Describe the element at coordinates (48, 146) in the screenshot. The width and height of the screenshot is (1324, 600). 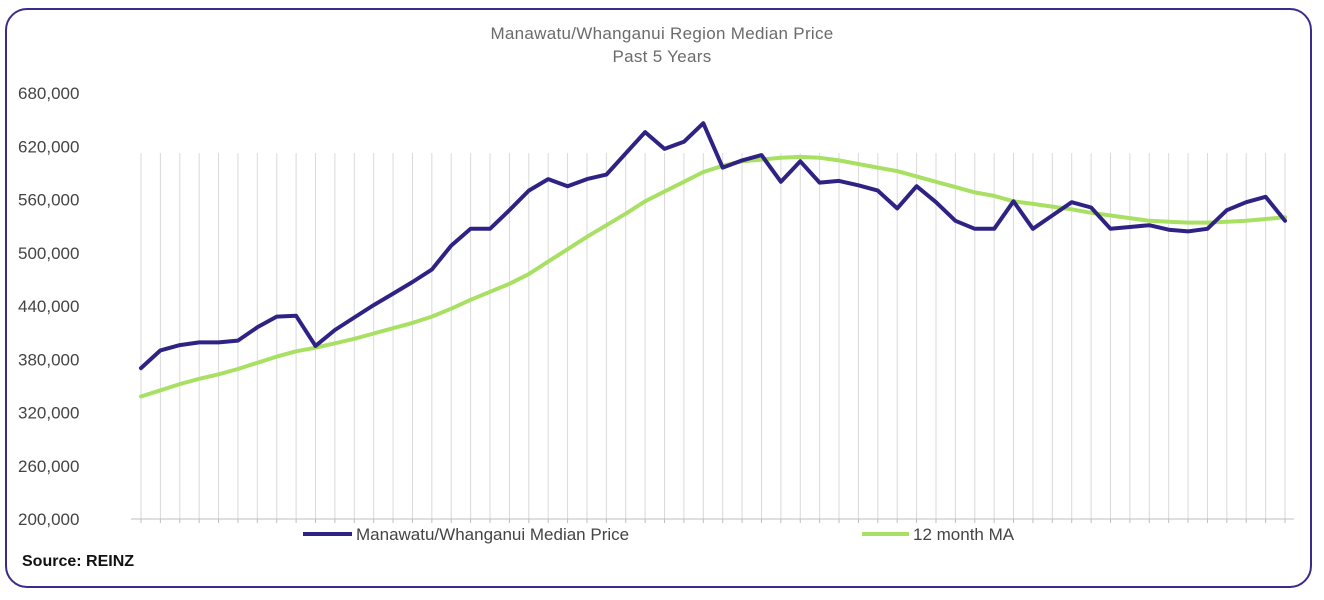
I see `y-tick-label: 620,000` at that location.